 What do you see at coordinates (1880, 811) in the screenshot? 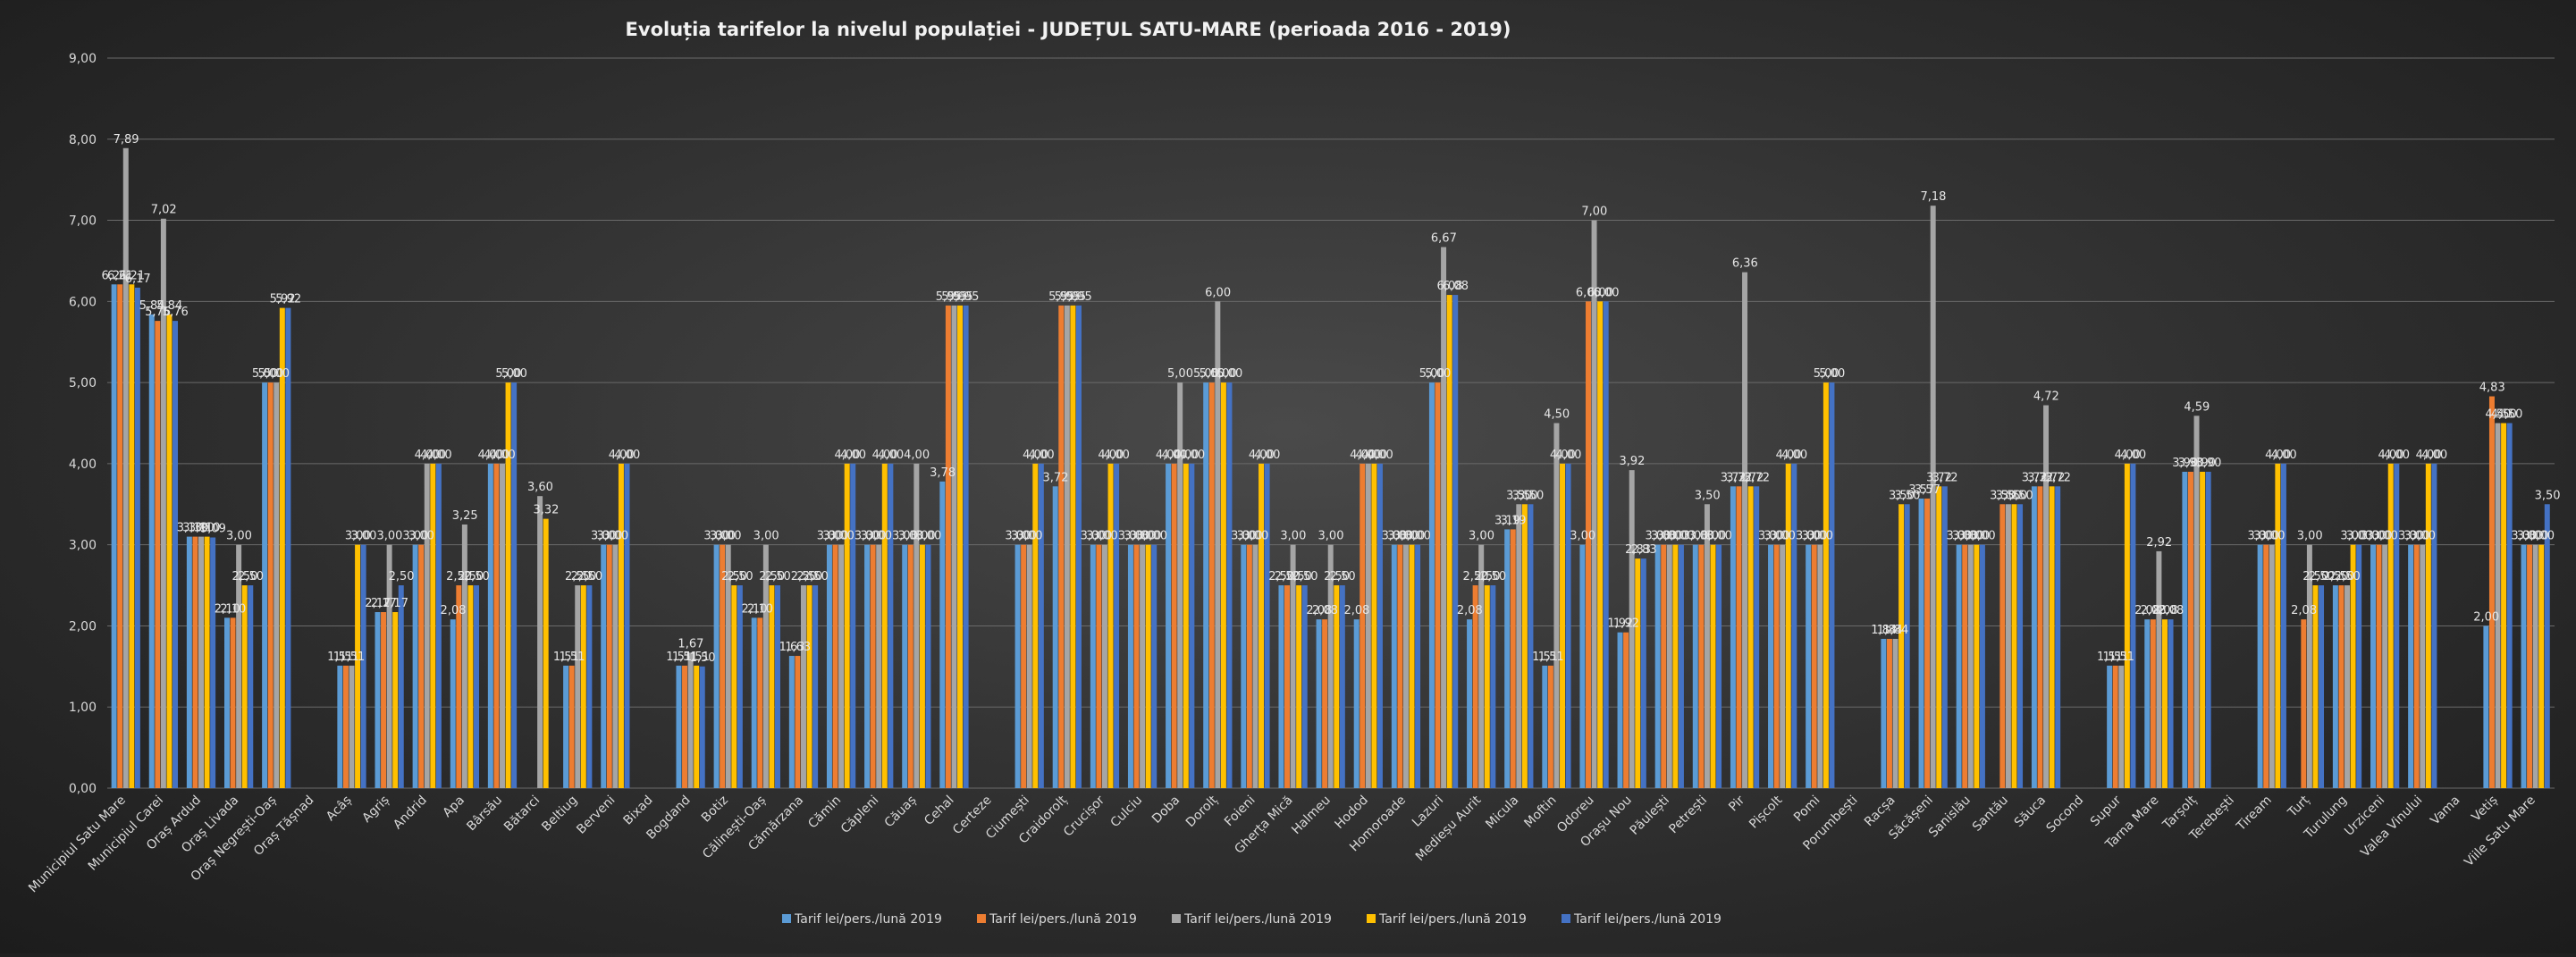
I see `x-tick-label: Racșa` at bounding box center [1880, 811].